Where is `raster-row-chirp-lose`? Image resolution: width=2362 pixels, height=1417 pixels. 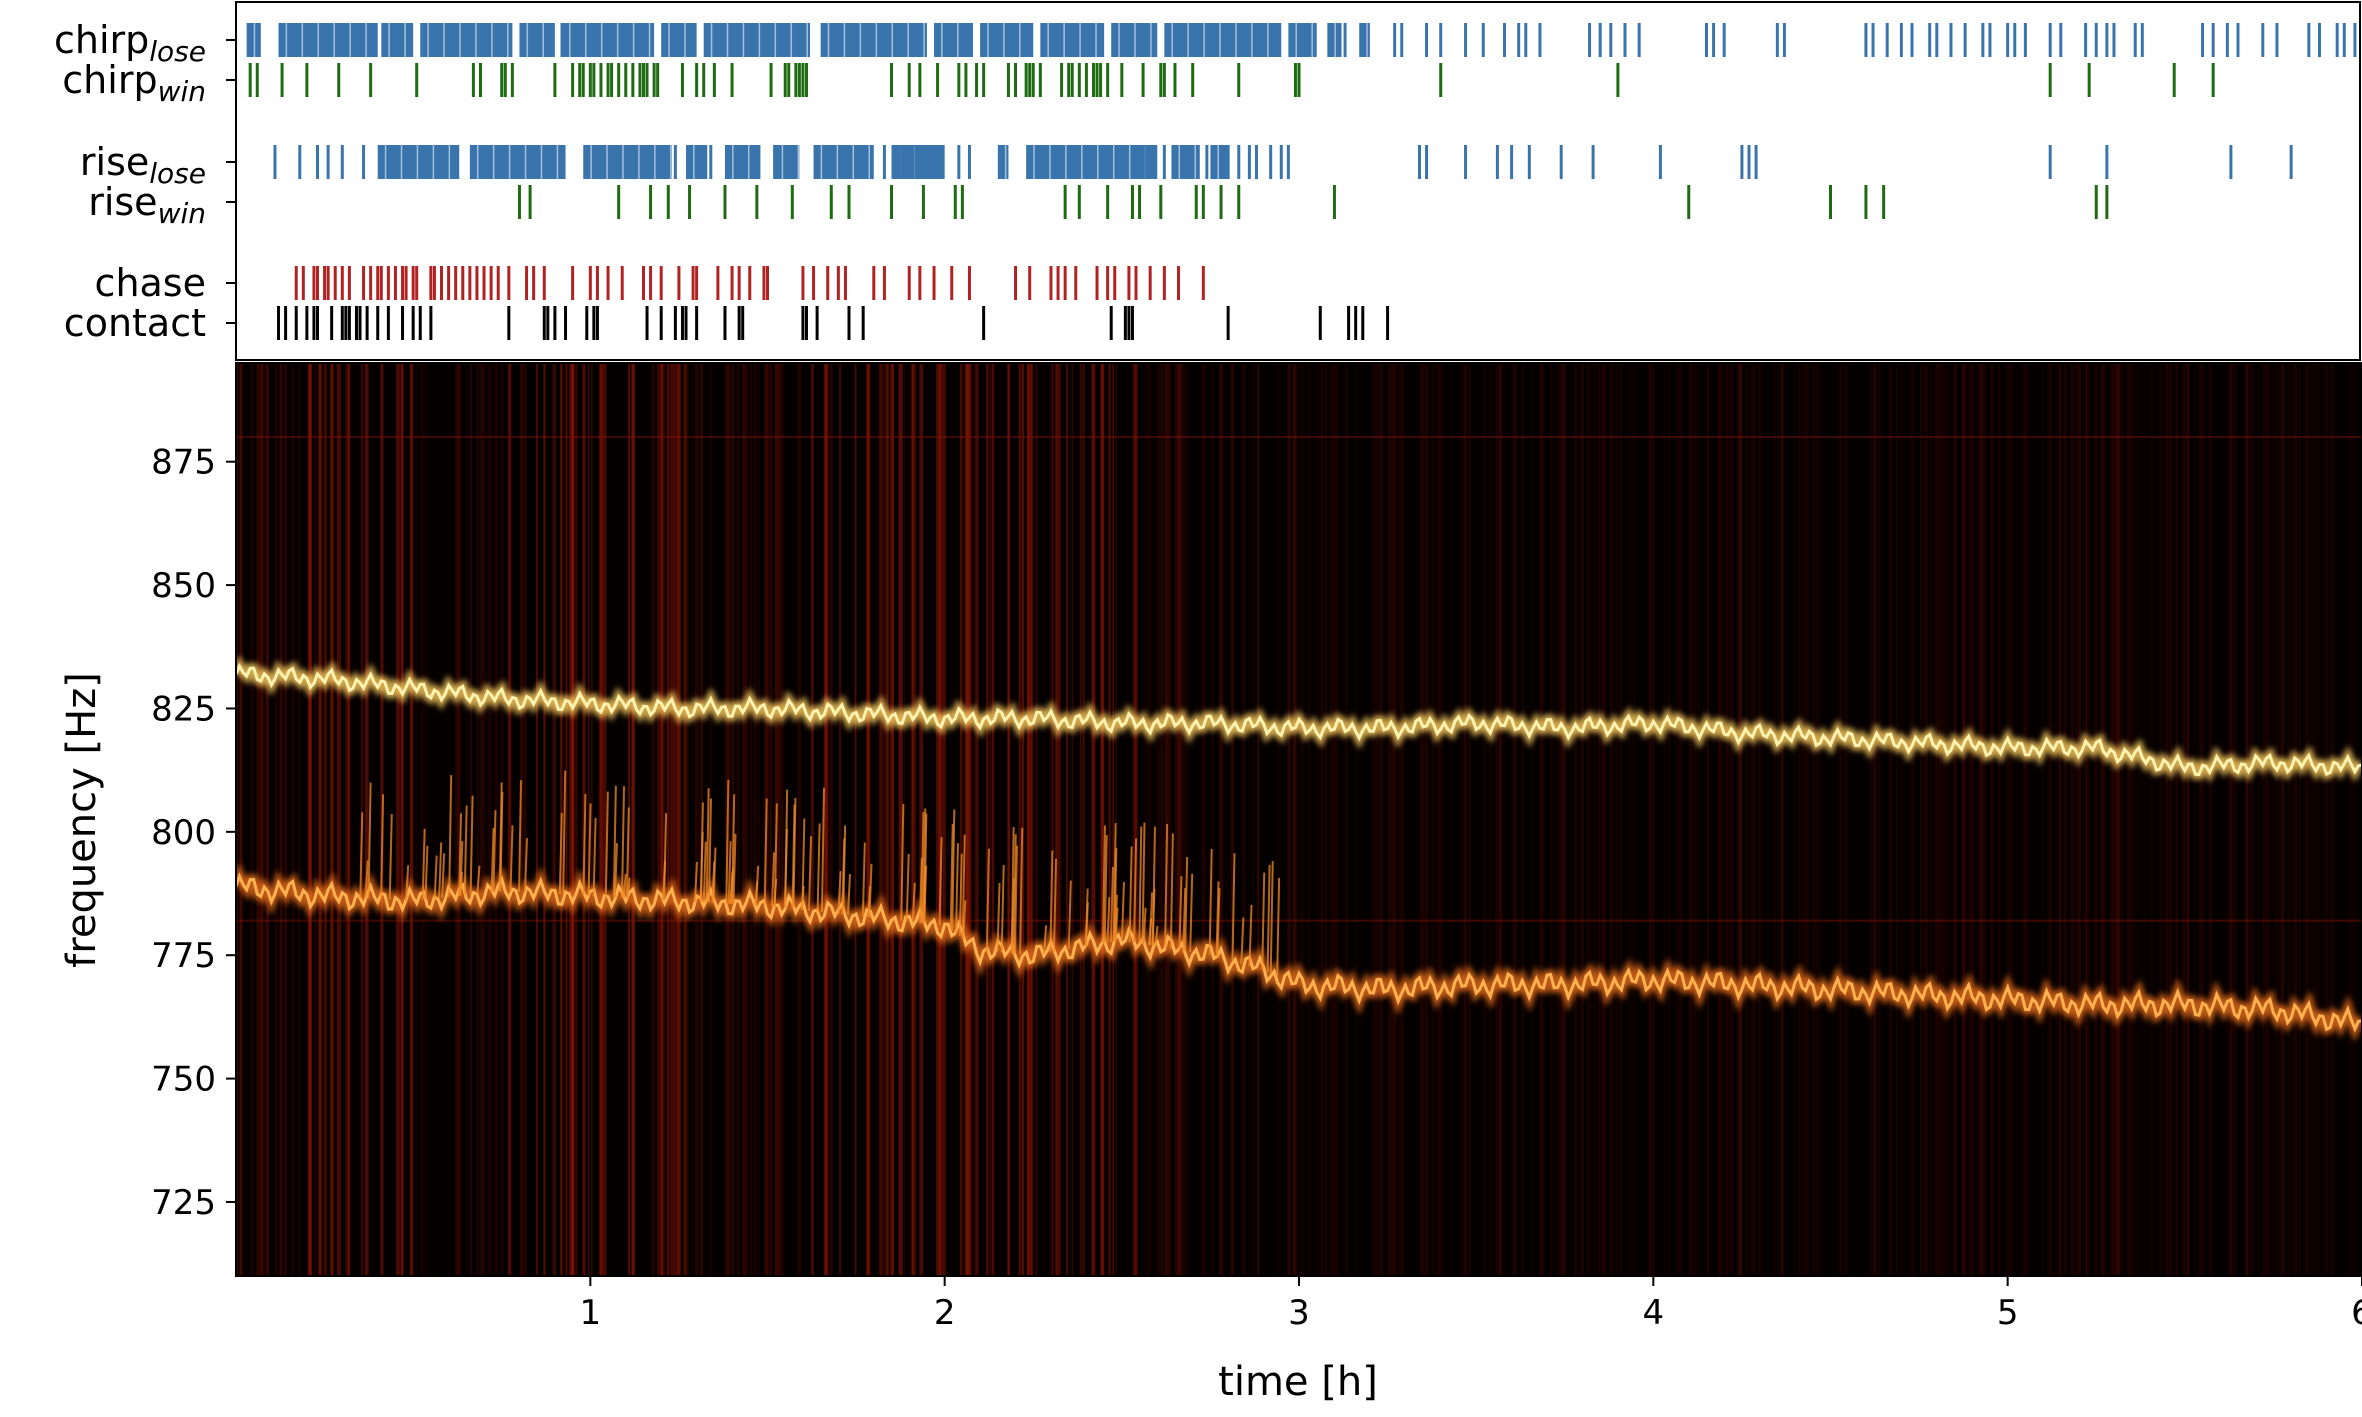
raster-row-chirp-lose is located at coordinates (1301, 40).